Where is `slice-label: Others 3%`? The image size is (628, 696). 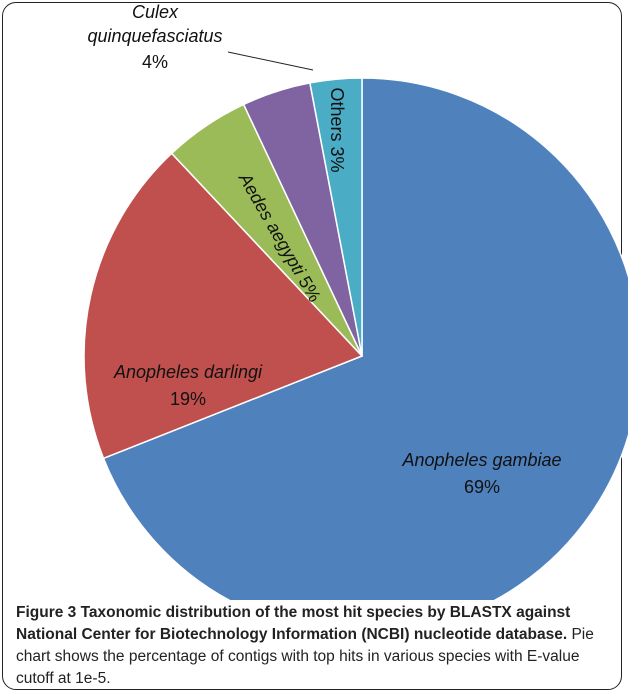
slice-label: Others 3% is located at coordinates (337, 129).